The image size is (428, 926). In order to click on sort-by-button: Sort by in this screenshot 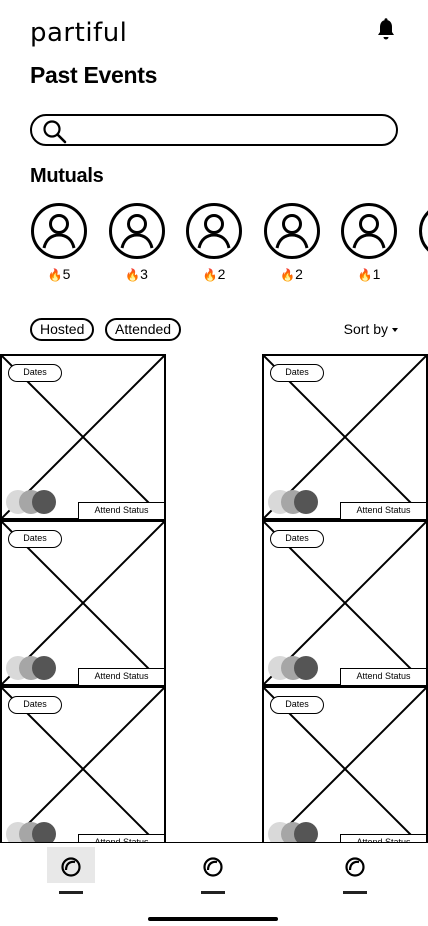, I will do `click(371, 329)`.